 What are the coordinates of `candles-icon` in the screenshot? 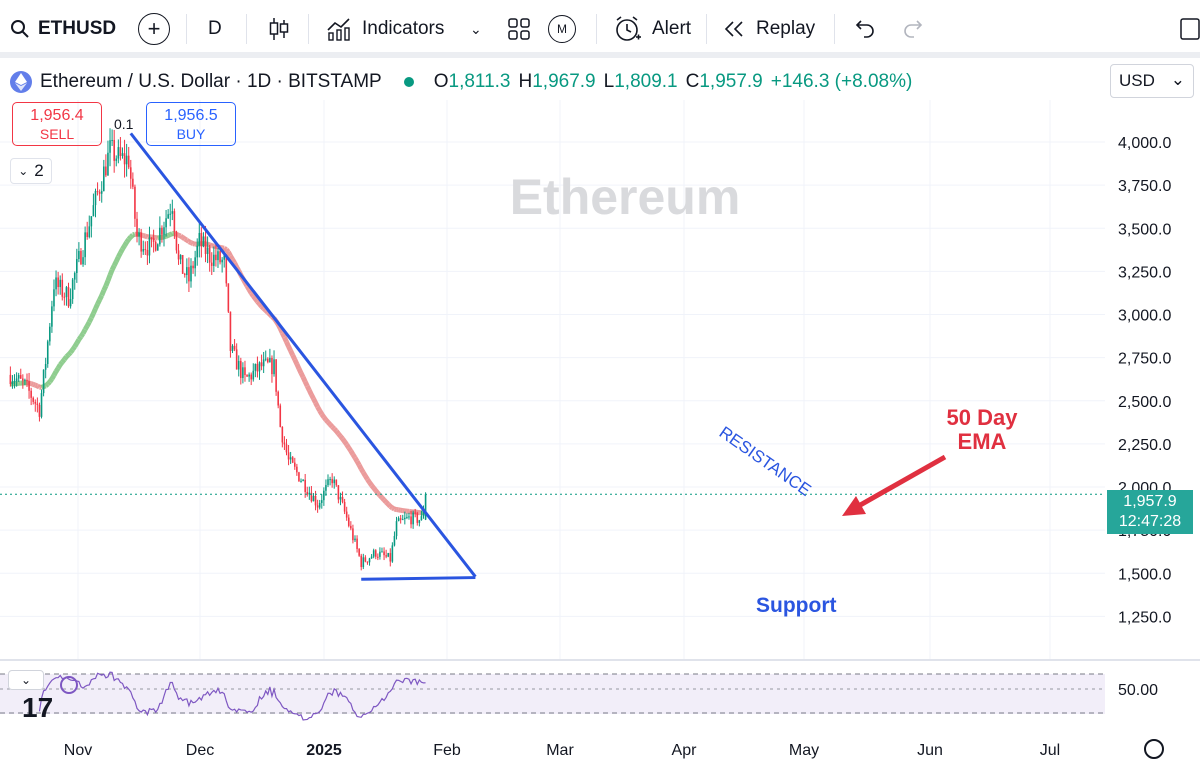 It's located at (279, 29).